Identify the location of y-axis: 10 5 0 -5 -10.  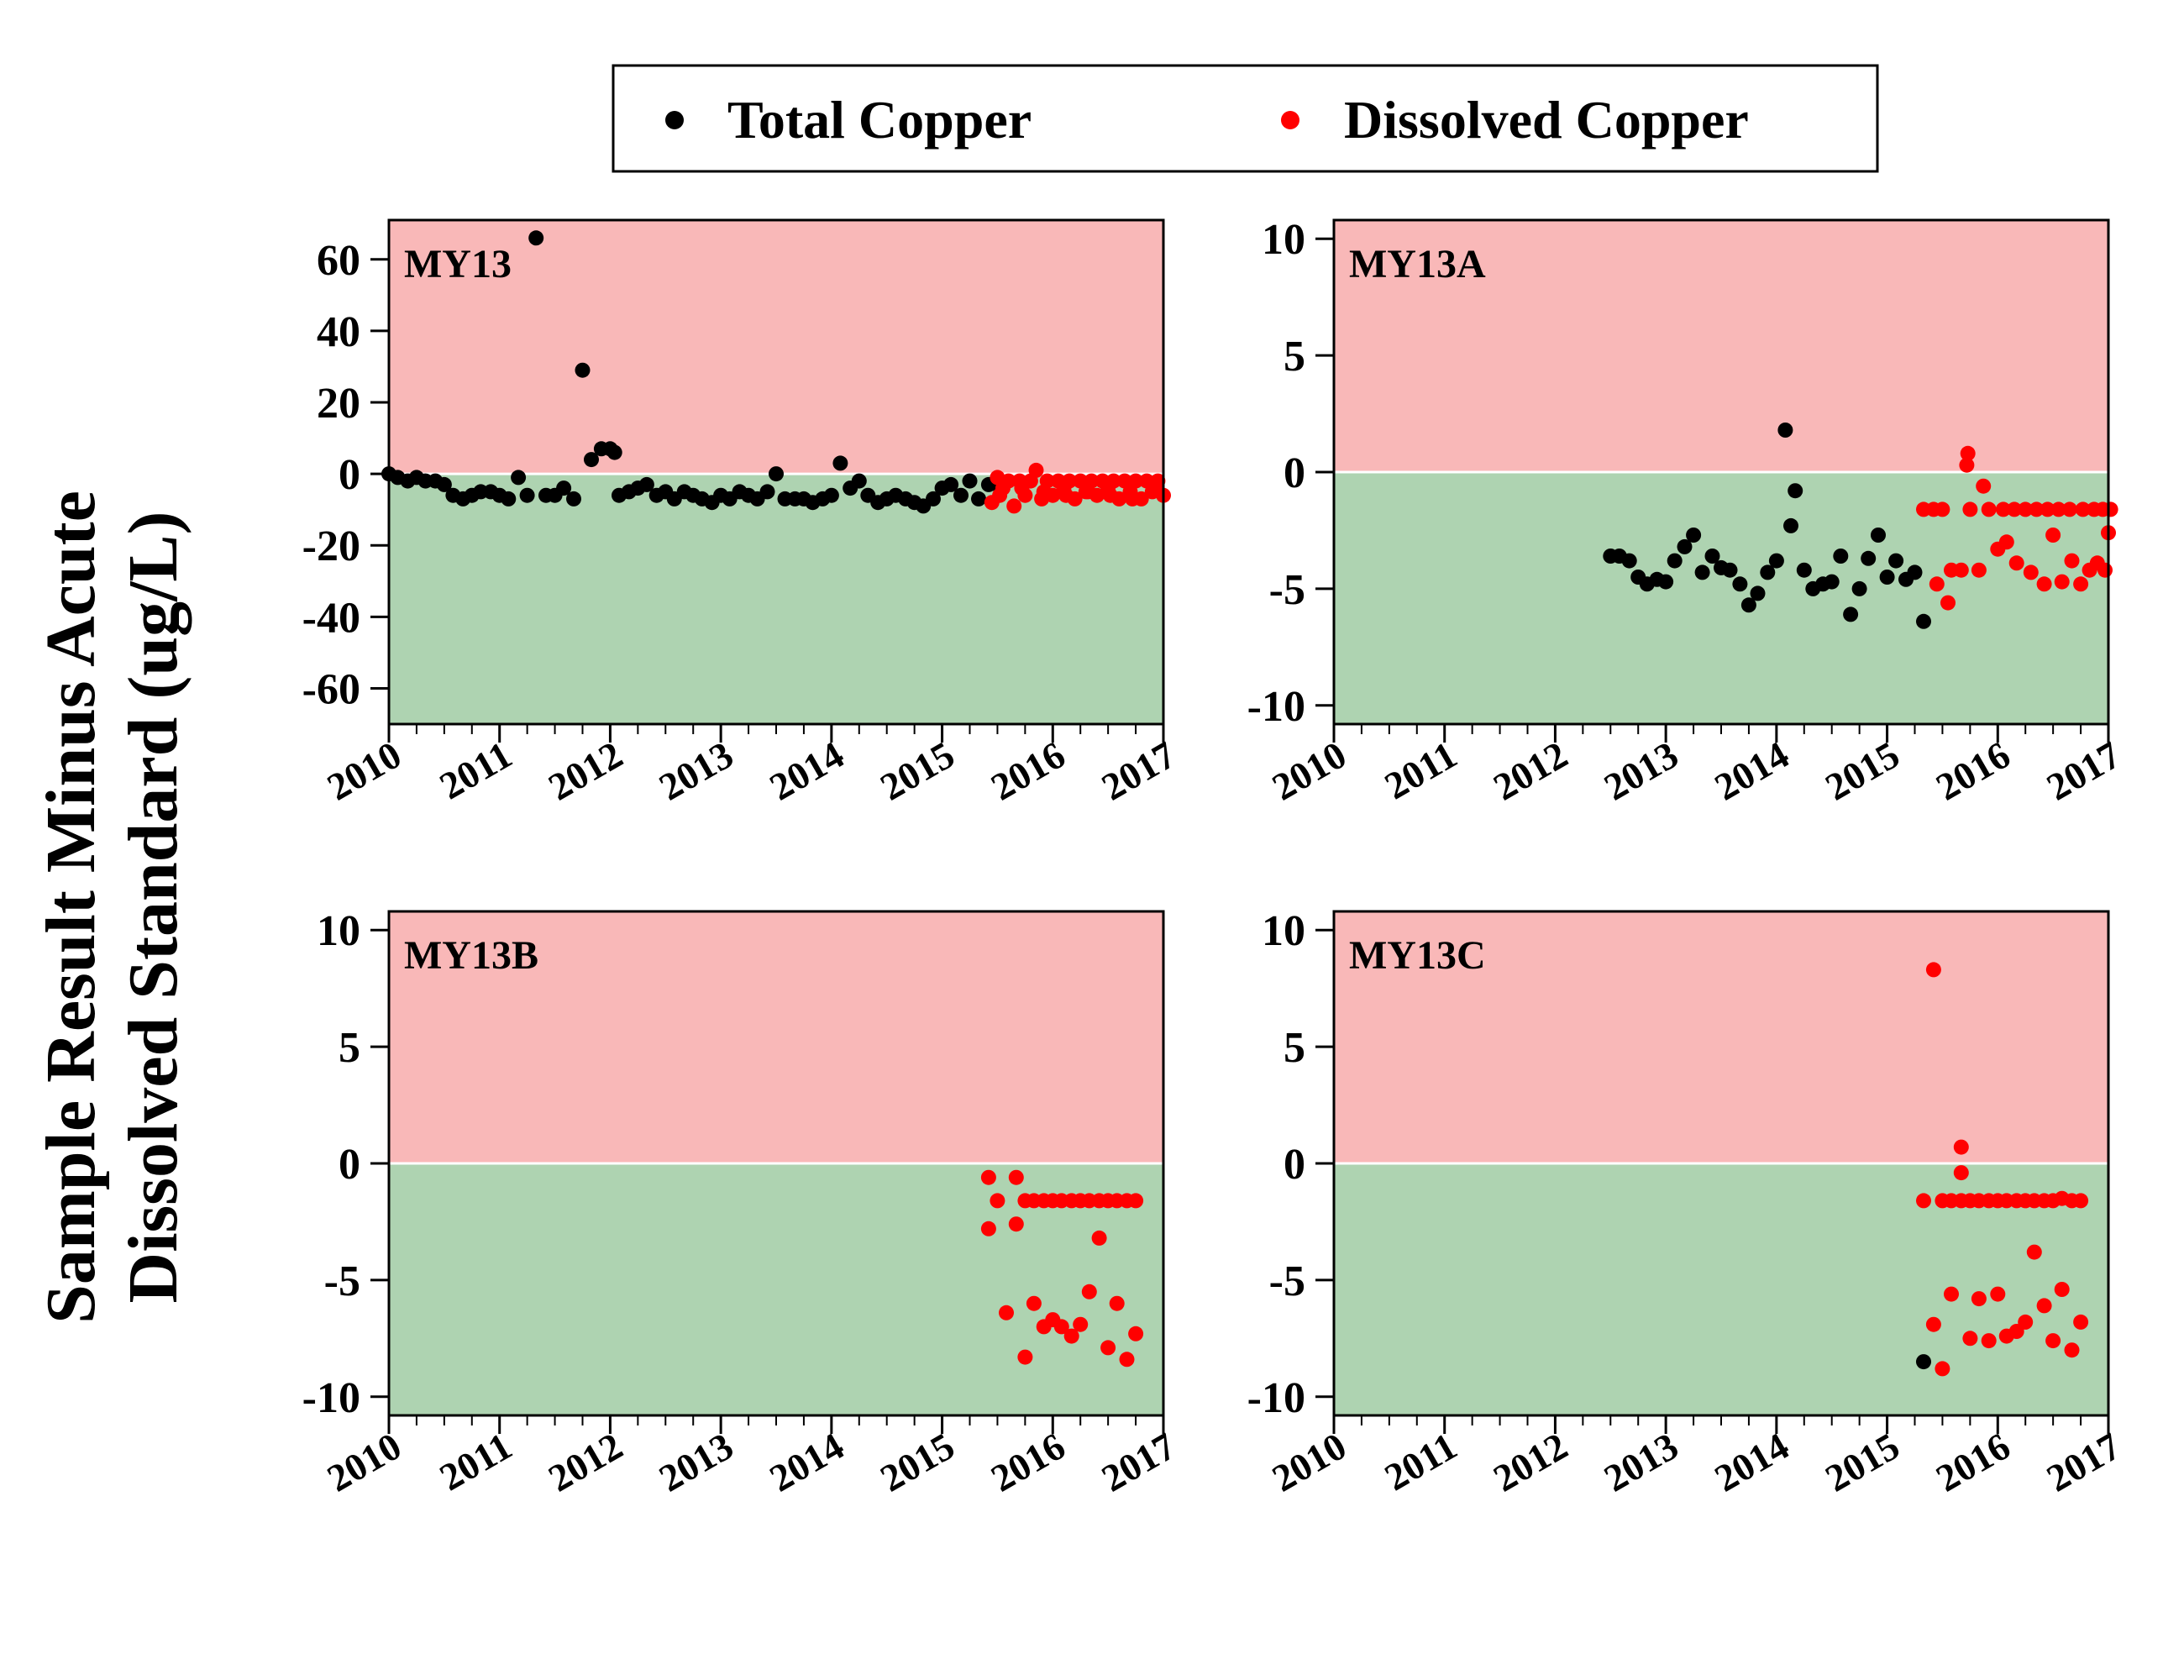
(1291, 1164).